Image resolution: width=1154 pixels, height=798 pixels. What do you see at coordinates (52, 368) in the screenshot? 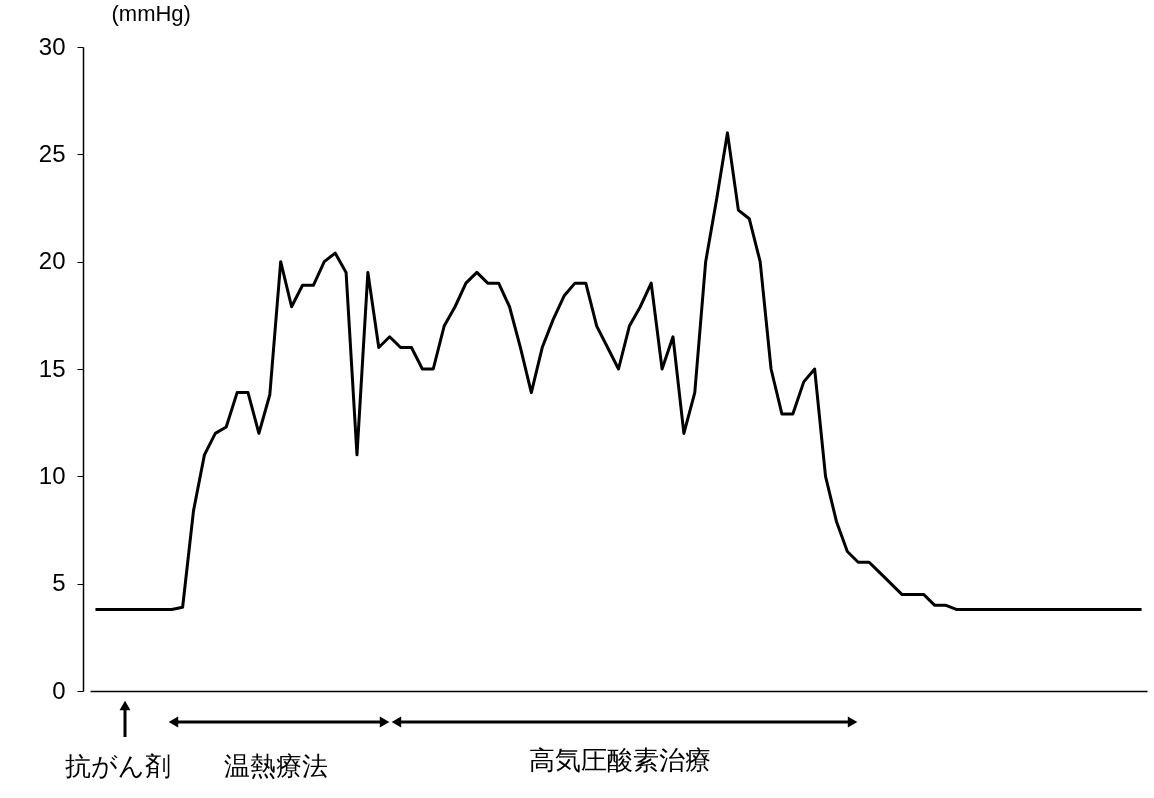
I see `y-tick-label: 15` at bounding box center [52, 368].